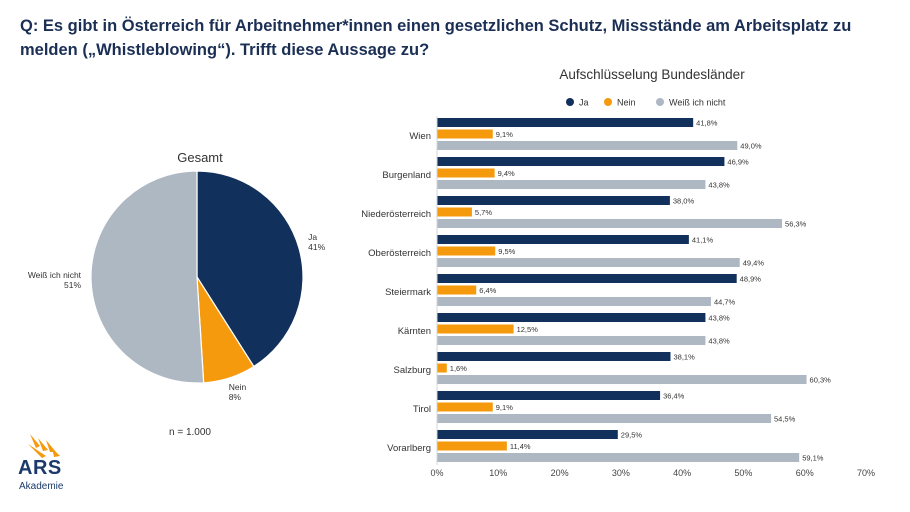 The width and height of the screenshot is (910, 512). Describe the element at coordinates (316, 247) in the screenshot. I see `pie-value-ja: 41%` at that location.